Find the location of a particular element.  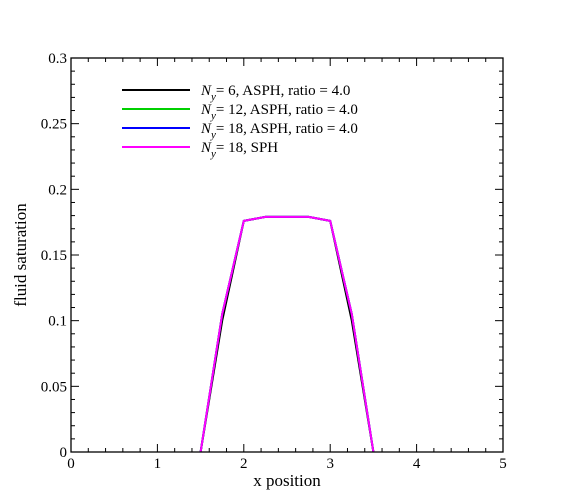

y-tick-label: 0.3 is located at coordinates (57, 59).